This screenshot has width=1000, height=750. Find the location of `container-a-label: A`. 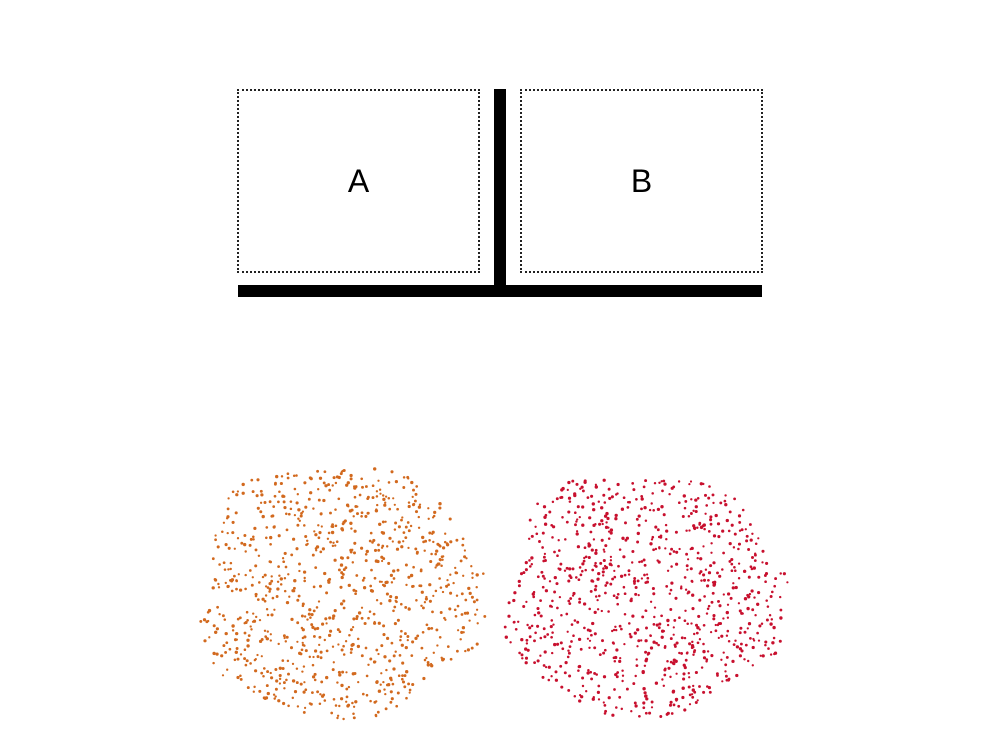

container-a-label: A is located at coordinates (358, 181).